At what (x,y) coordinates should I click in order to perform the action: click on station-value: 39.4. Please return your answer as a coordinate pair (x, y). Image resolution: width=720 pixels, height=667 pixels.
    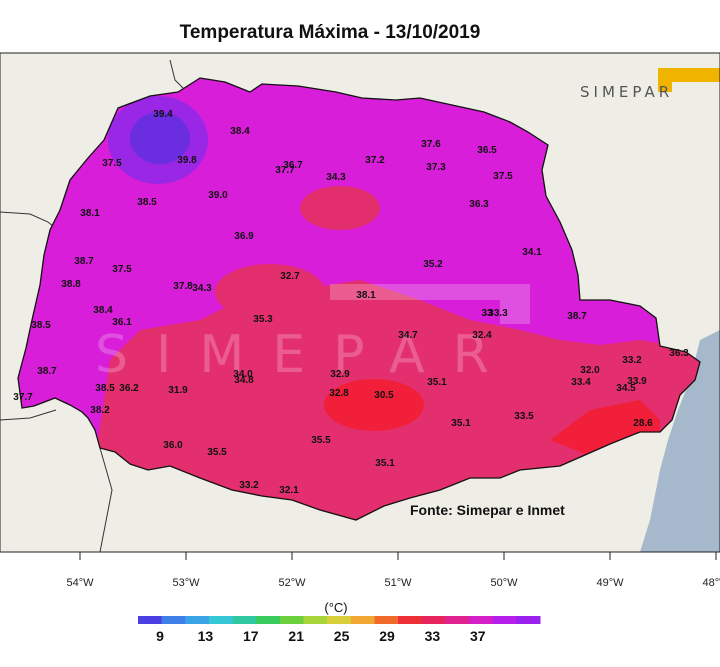
    Looking at the image, I should click on (163, 114).